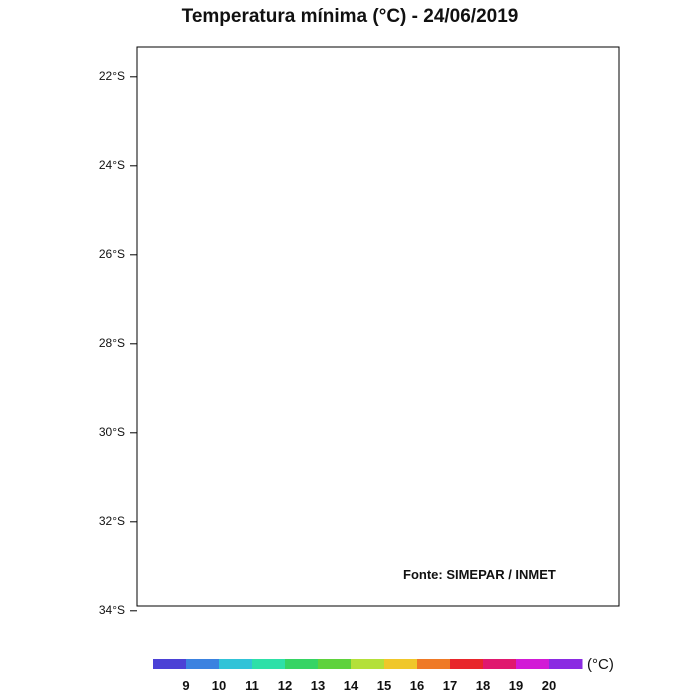  I want to click on colorbar-unit: (°C), so click(600, 664).